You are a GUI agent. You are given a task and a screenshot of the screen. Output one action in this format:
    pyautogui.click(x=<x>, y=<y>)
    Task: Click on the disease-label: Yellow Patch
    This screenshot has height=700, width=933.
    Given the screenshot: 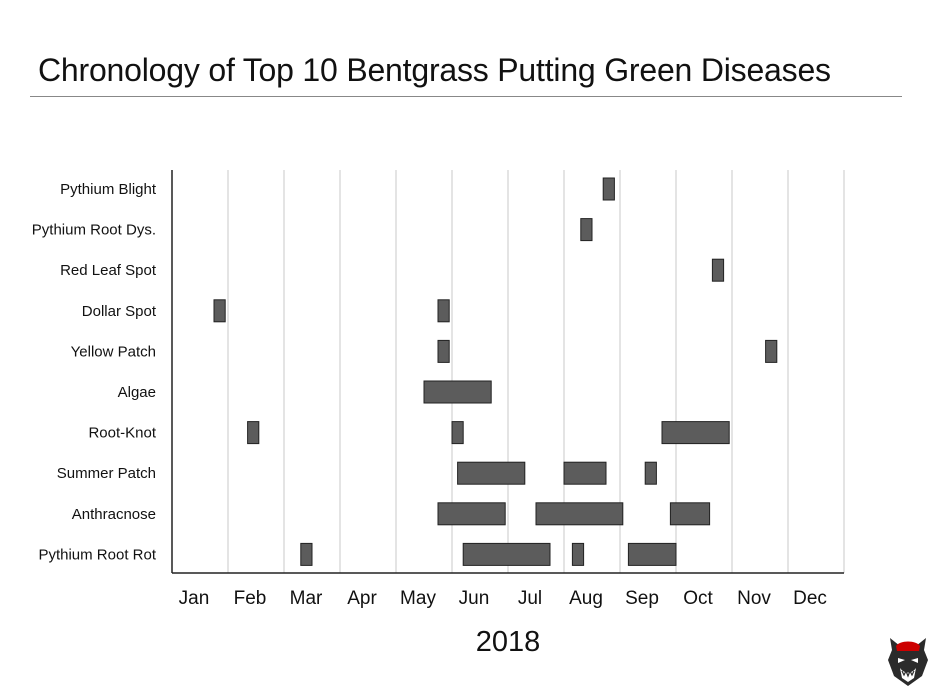 What is the action you would take?
    pyautogui.click(x=113, y=351)
    